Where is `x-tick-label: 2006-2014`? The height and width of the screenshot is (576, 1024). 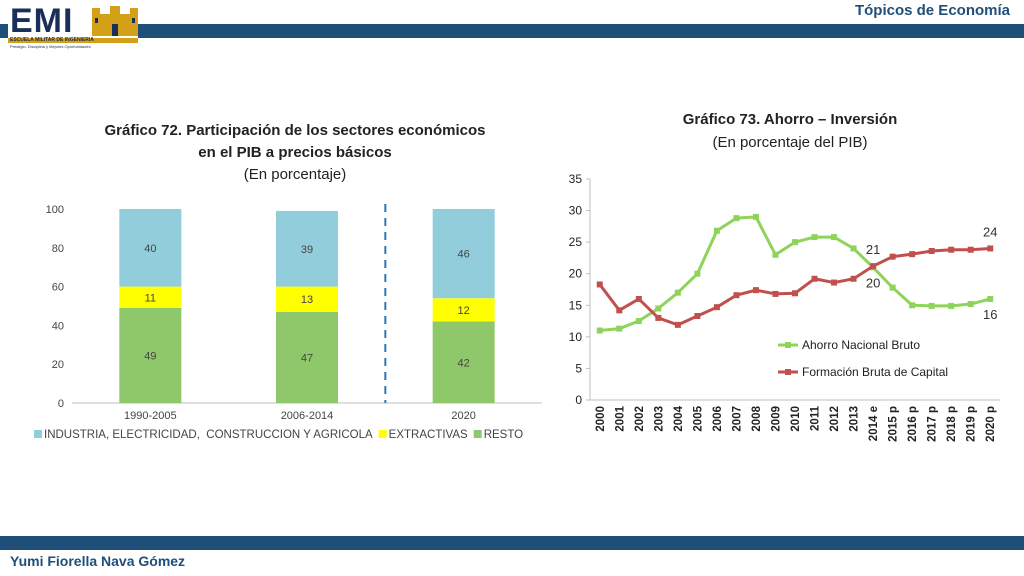 x-tick-label: 2006-2014 is located at coordinates (307, 416).